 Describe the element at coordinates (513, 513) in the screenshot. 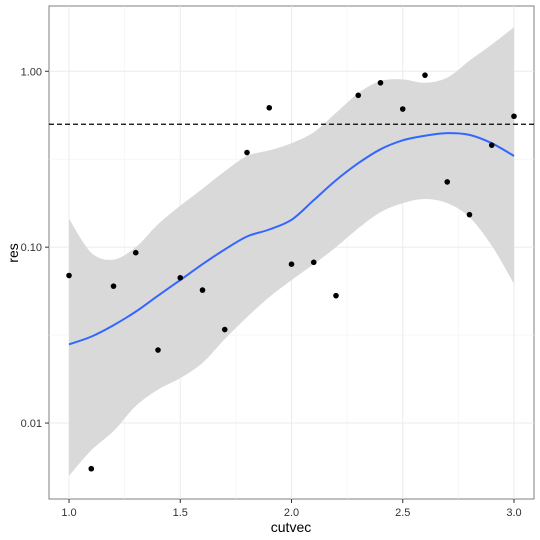

I see `x-tick-label: 3.0` at that location.